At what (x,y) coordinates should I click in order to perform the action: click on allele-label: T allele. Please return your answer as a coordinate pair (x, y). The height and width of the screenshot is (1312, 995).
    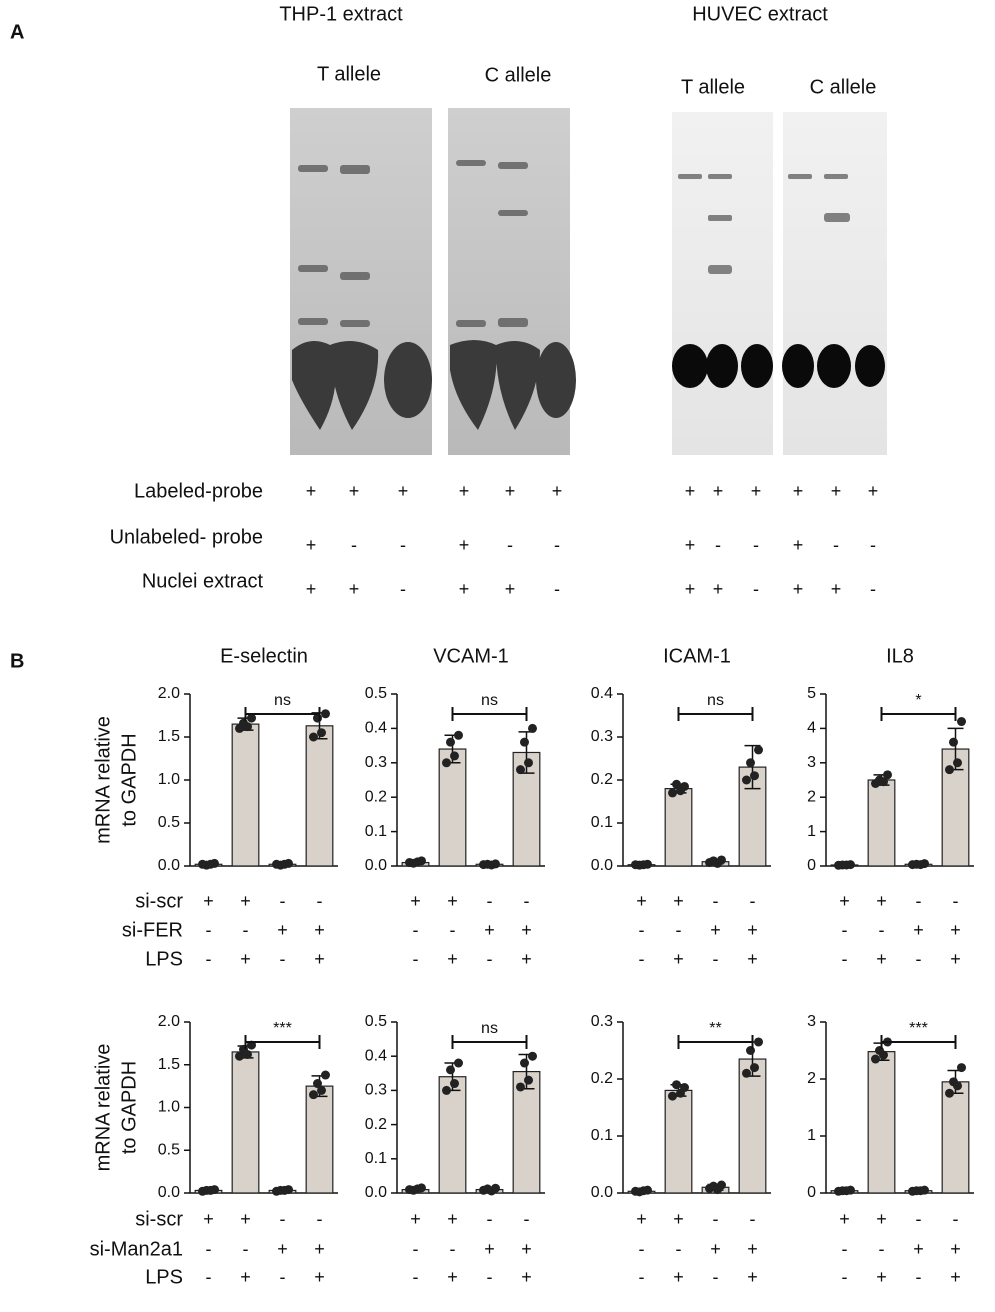
    Looking at the image, I should click on (713, 87).